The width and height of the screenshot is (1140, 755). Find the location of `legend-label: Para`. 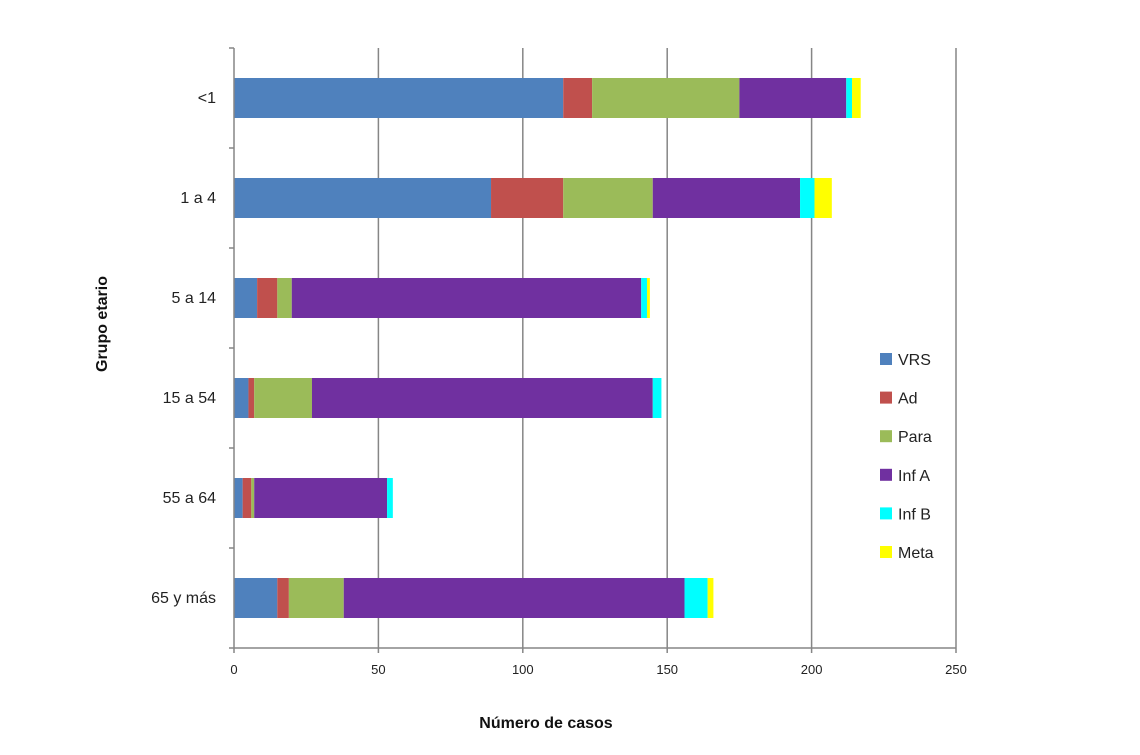

legend-label: Para is located at coordinates (915, 437).